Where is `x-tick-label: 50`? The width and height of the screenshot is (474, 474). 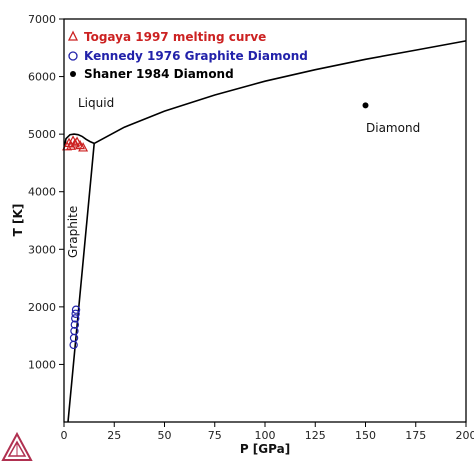
x-tick-label: 50 is located at coordinates (165, 435).